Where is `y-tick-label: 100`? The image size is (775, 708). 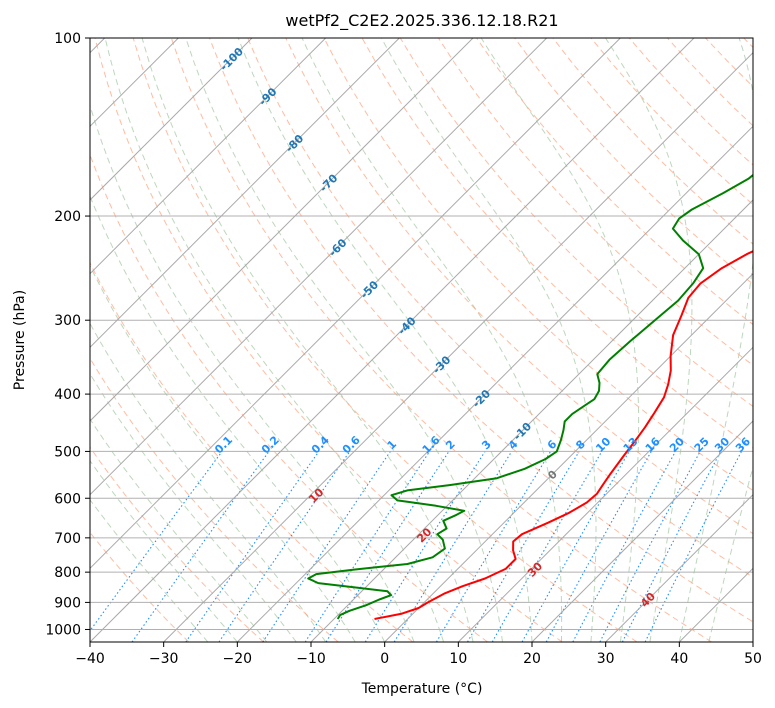
y-tick-label: 100 is located at coordinates (67, 39).